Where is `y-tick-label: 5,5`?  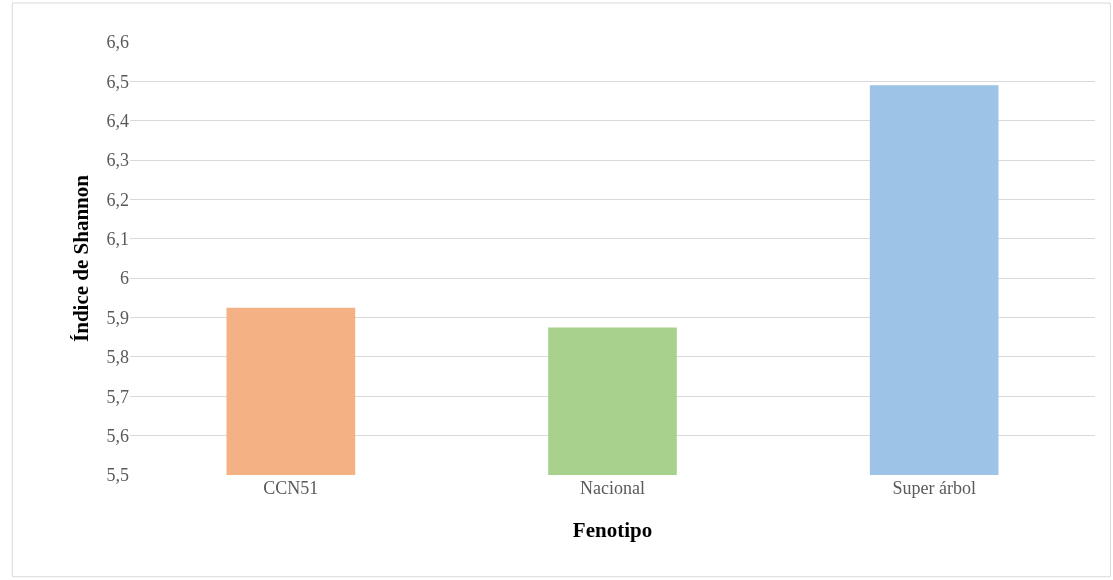
y-tick-label: 5,5 is located at coordinates (117, 475).